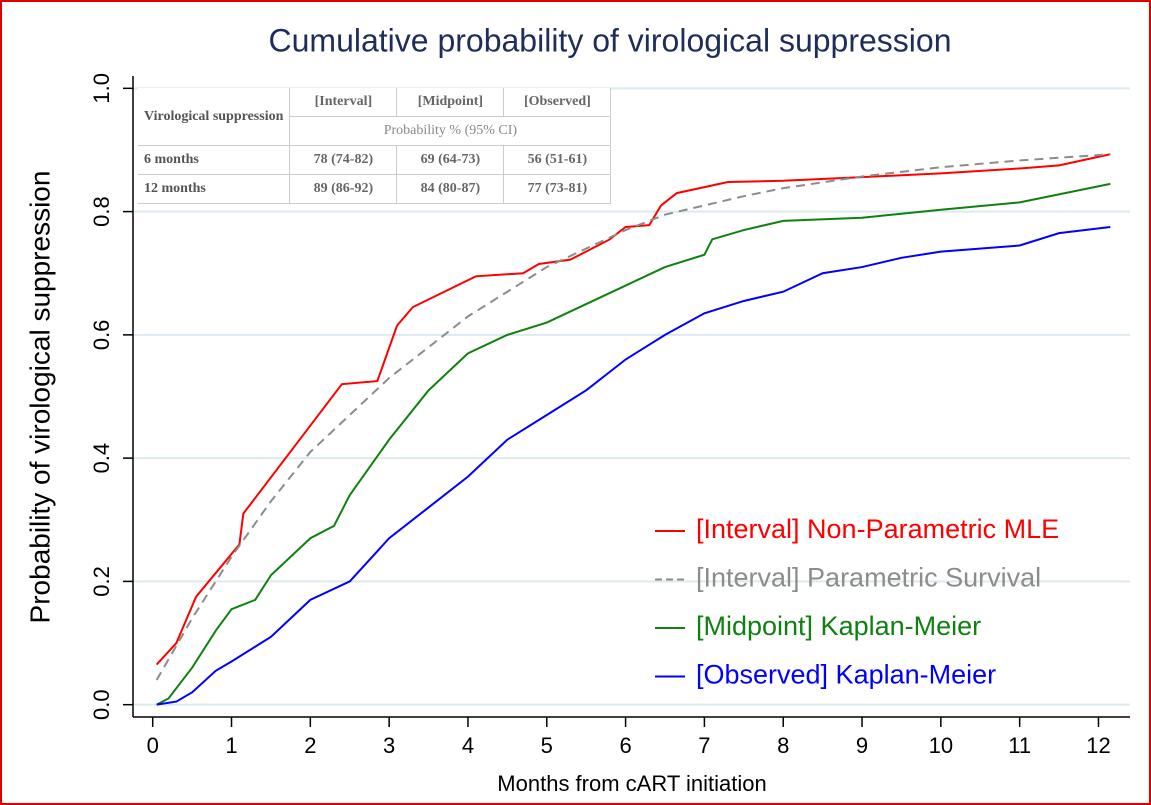 The image size is (1151, 805). What do you see at coordinates (214, 189) in the screenshot?
I see `table-cell: 12 months` at bounding box center [214, 189].